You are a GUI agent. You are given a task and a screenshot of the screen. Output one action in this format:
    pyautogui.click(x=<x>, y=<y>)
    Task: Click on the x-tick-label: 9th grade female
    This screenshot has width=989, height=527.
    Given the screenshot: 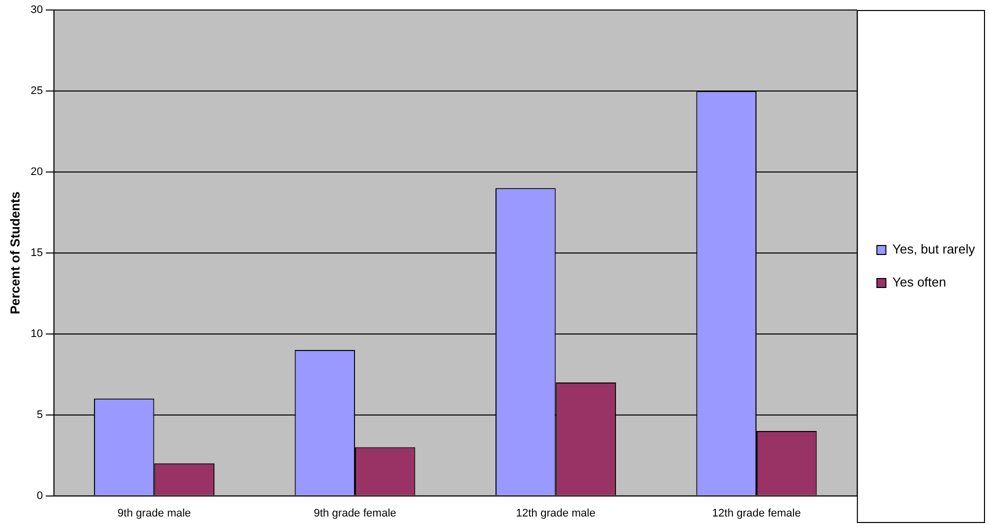 What is the action you would take?
    pyautogui.click(x=355, y=513)
    